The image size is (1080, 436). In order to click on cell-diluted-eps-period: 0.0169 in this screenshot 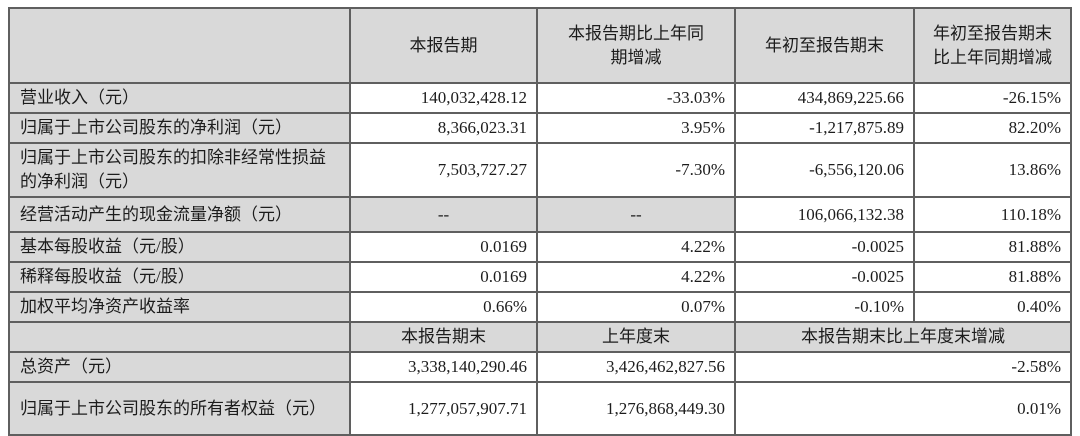, I will do `click(443, 277)`.